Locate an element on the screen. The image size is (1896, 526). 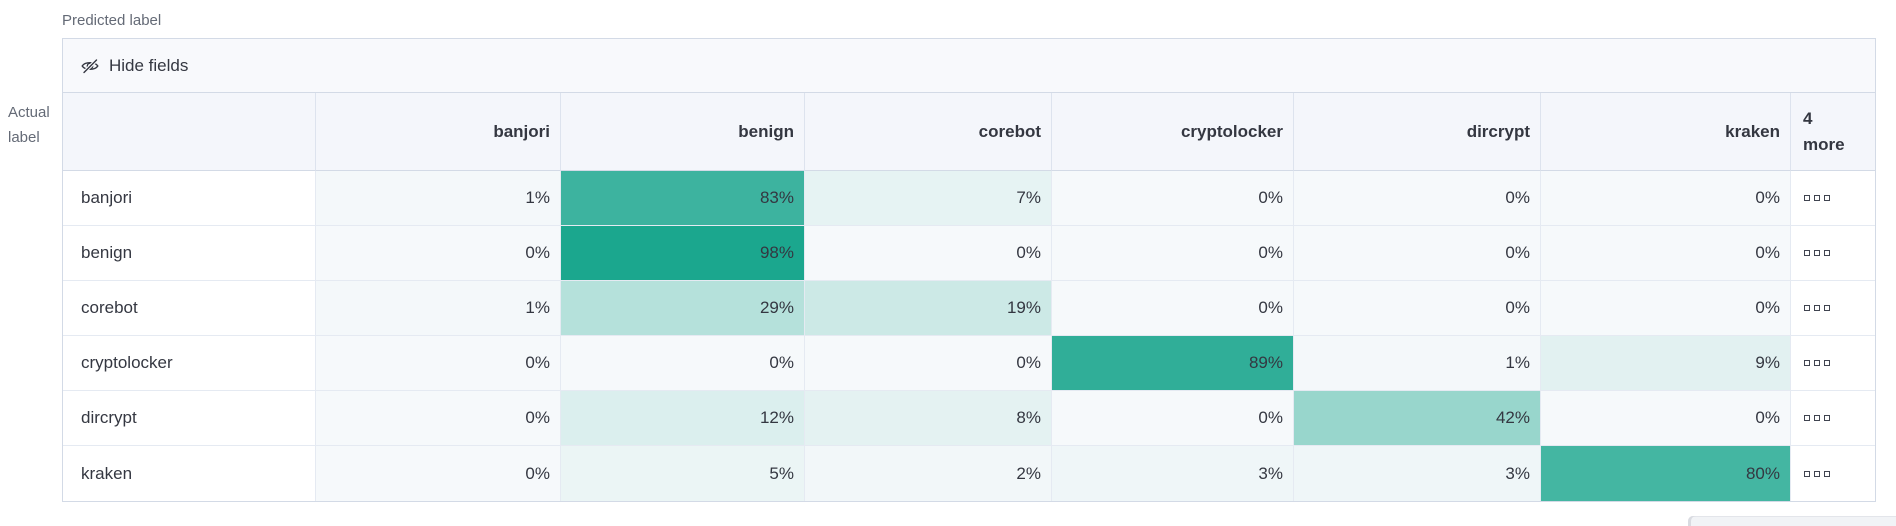
column-header-corebot: corebot is located at coordinates (928, 132).